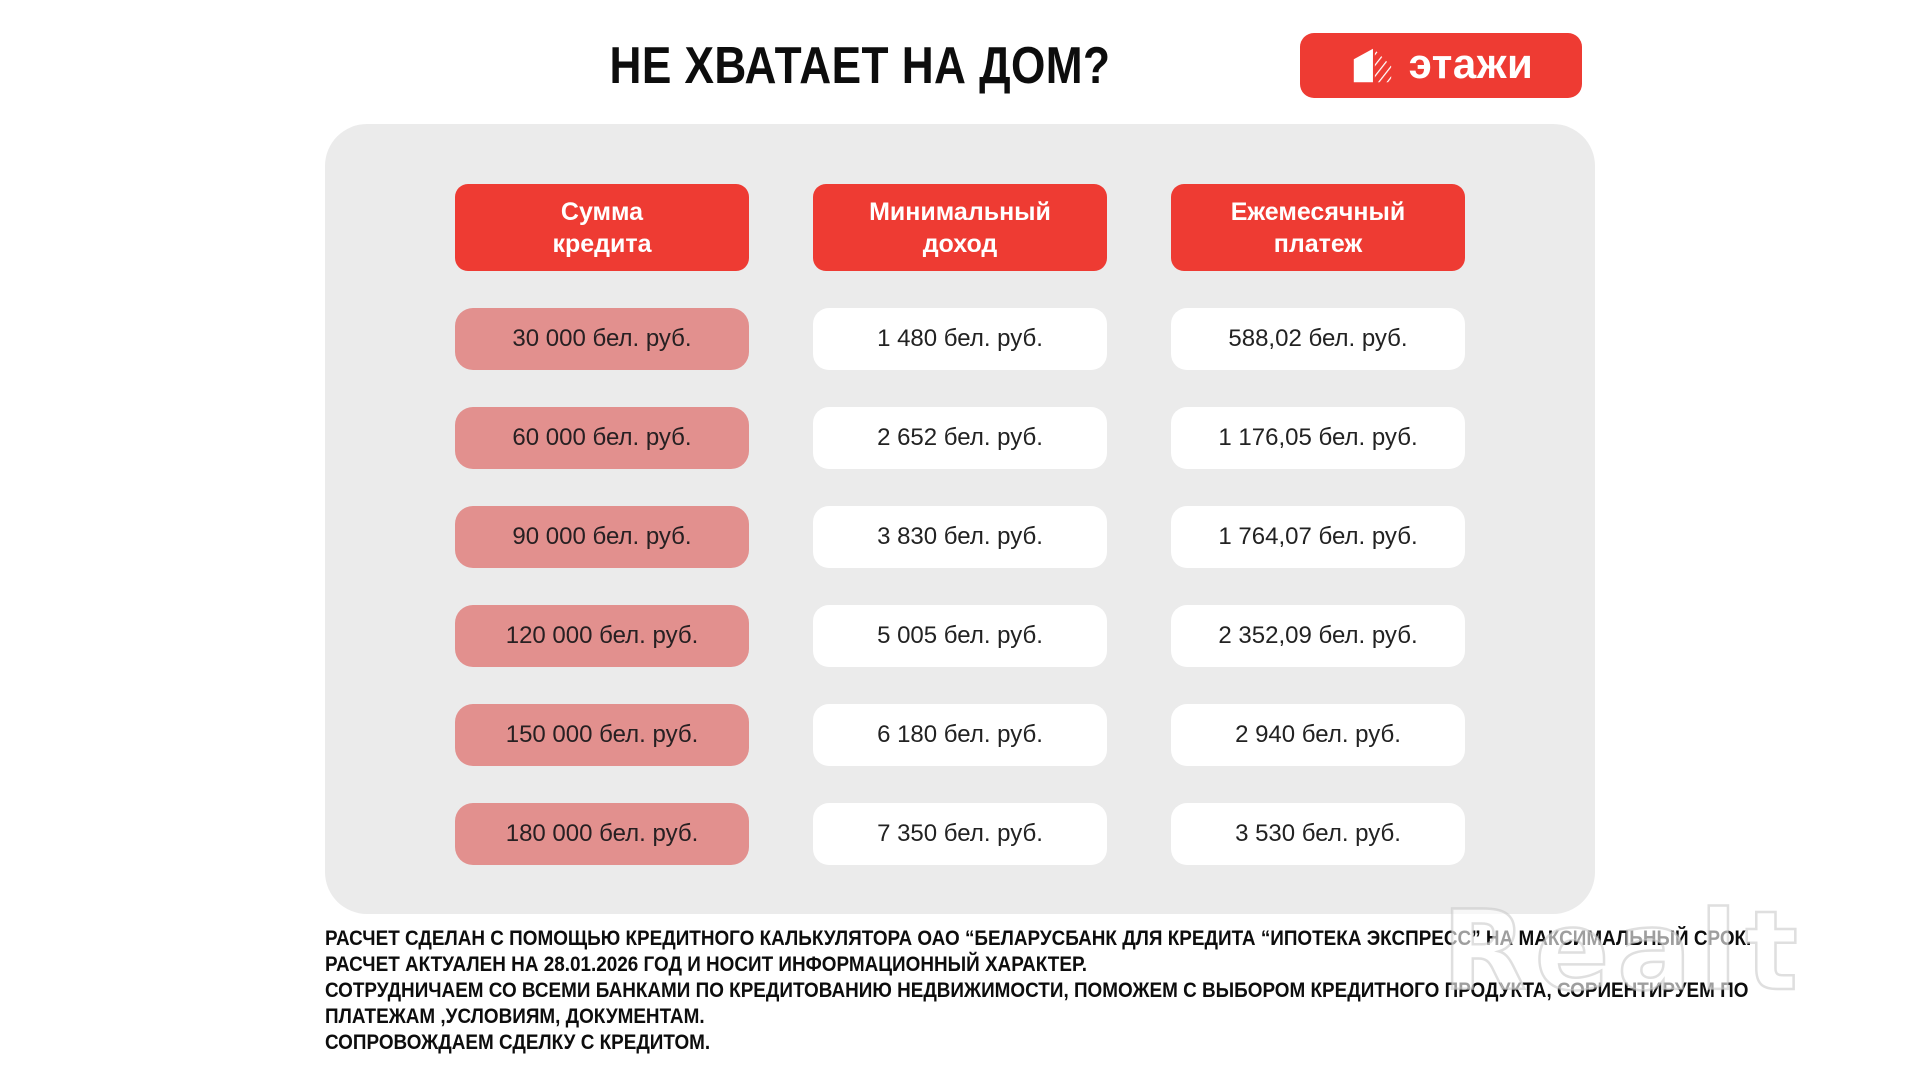 This screenshot has height=1080, width=1920. I want to click on credit-cell: 60 000 бел. руб., so click(602, 438).